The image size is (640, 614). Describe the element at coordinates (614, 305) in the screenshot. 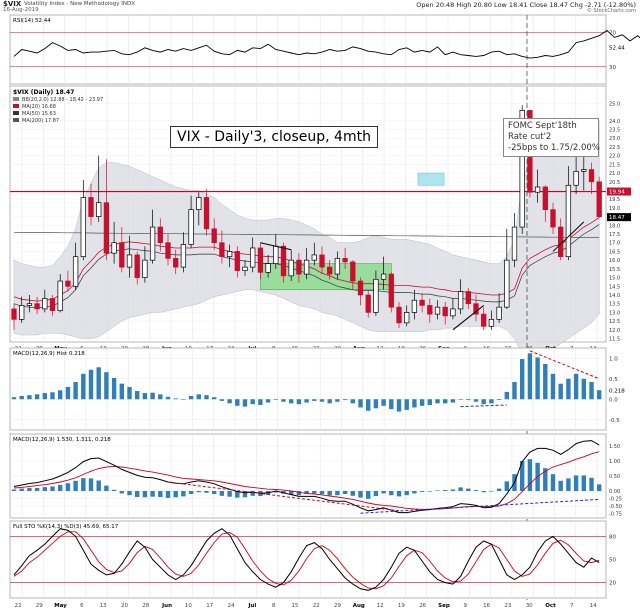

I see `price-y-tick: 13.5` at that location.